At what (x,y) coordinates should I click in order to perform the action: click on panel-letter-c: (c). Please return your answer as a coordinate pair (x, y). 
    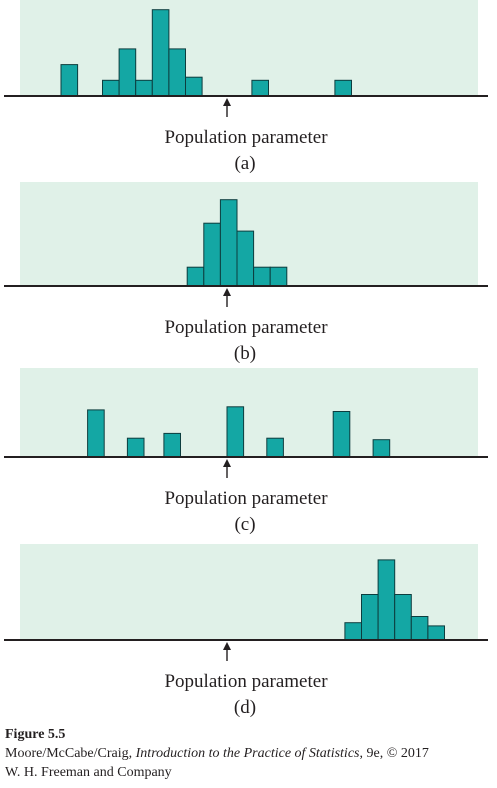
    Looking at the image, I should click on (244, 524).